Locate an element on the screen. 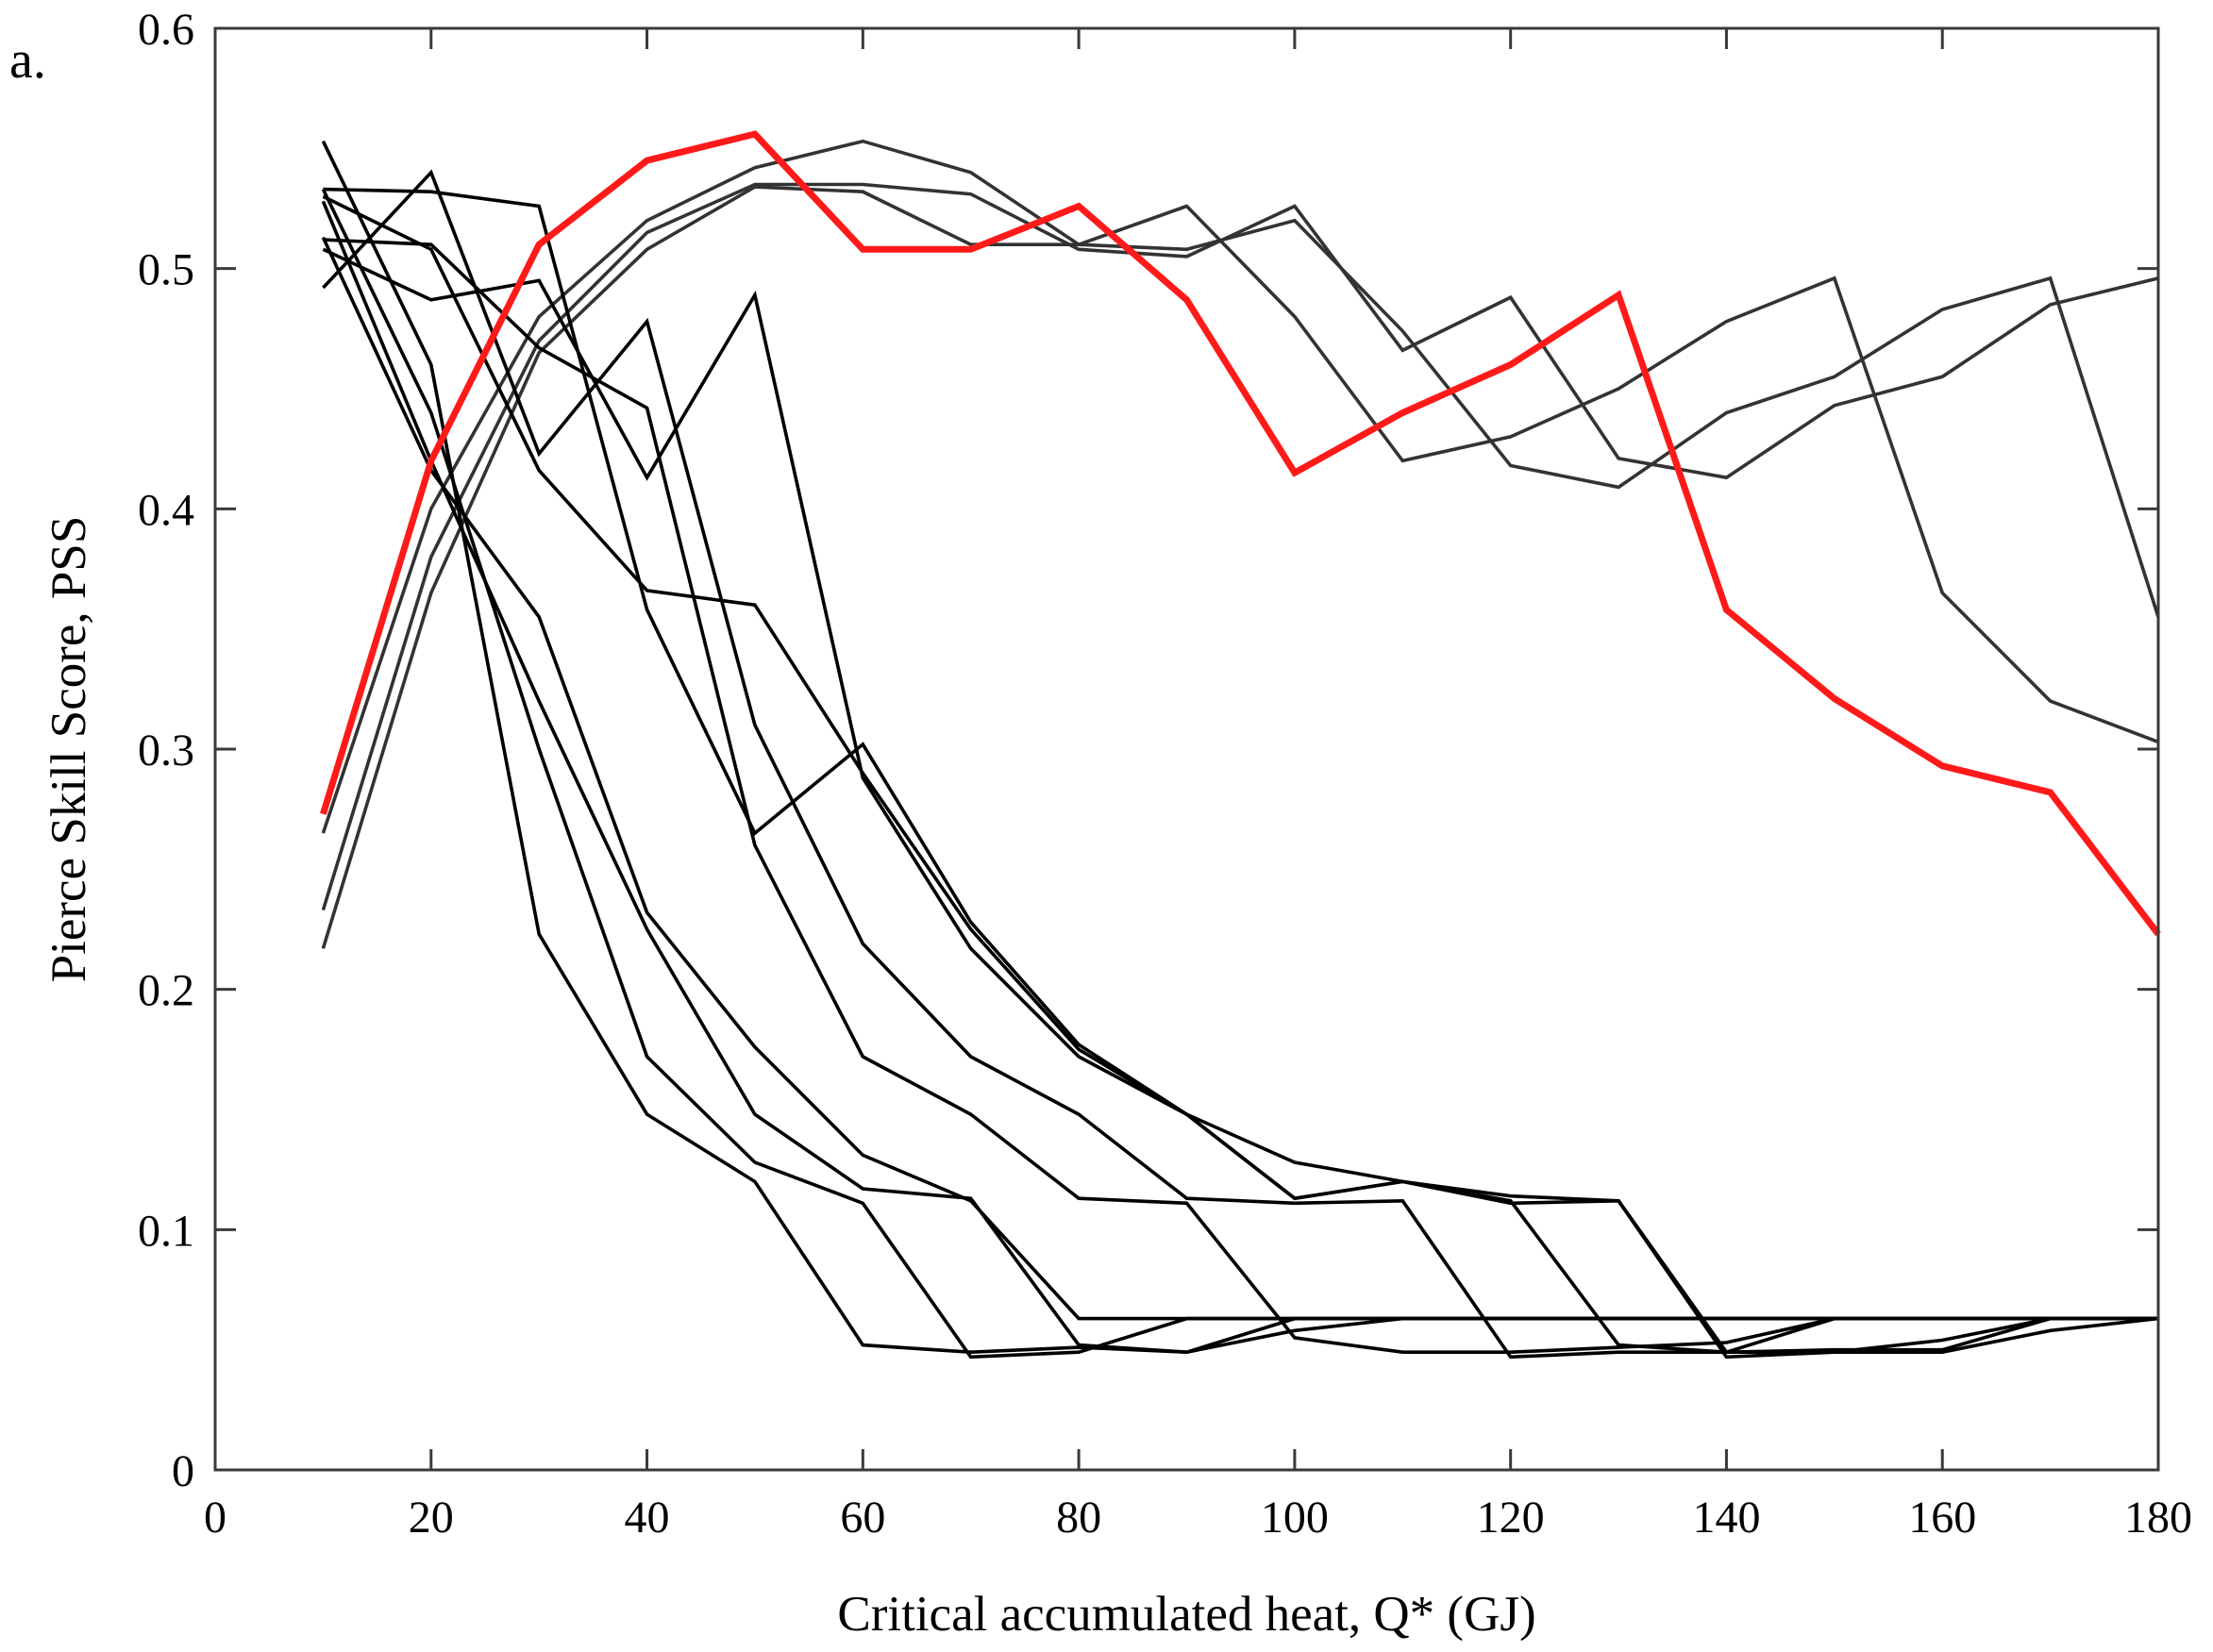 The image size is (2213, 1652). y-tick-label: 0.5 is located at coordinates (166, 270).